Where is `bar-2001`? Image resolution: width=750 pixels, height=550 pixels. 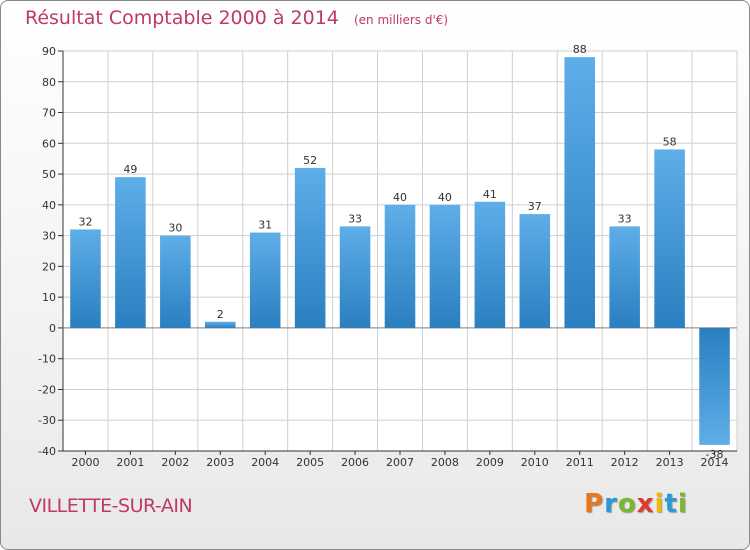 bar-2001 is located at coordinates (130, 252).